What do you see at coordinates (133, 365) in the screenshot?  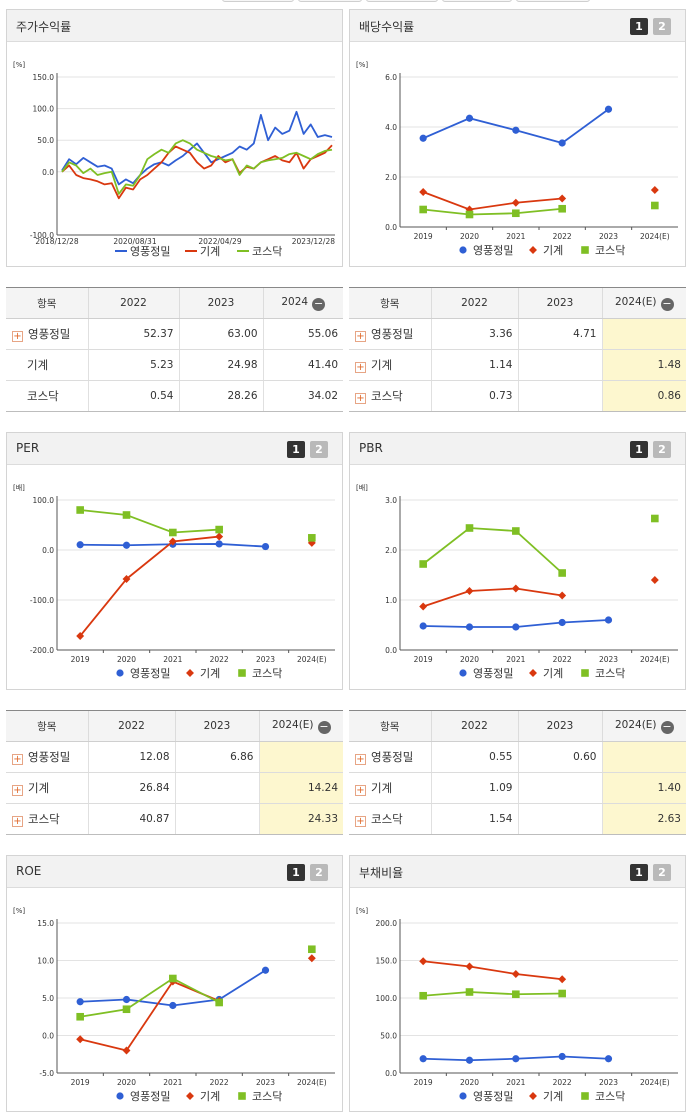 I see `table-cell: 5.23` at bounding box center [133, 365].